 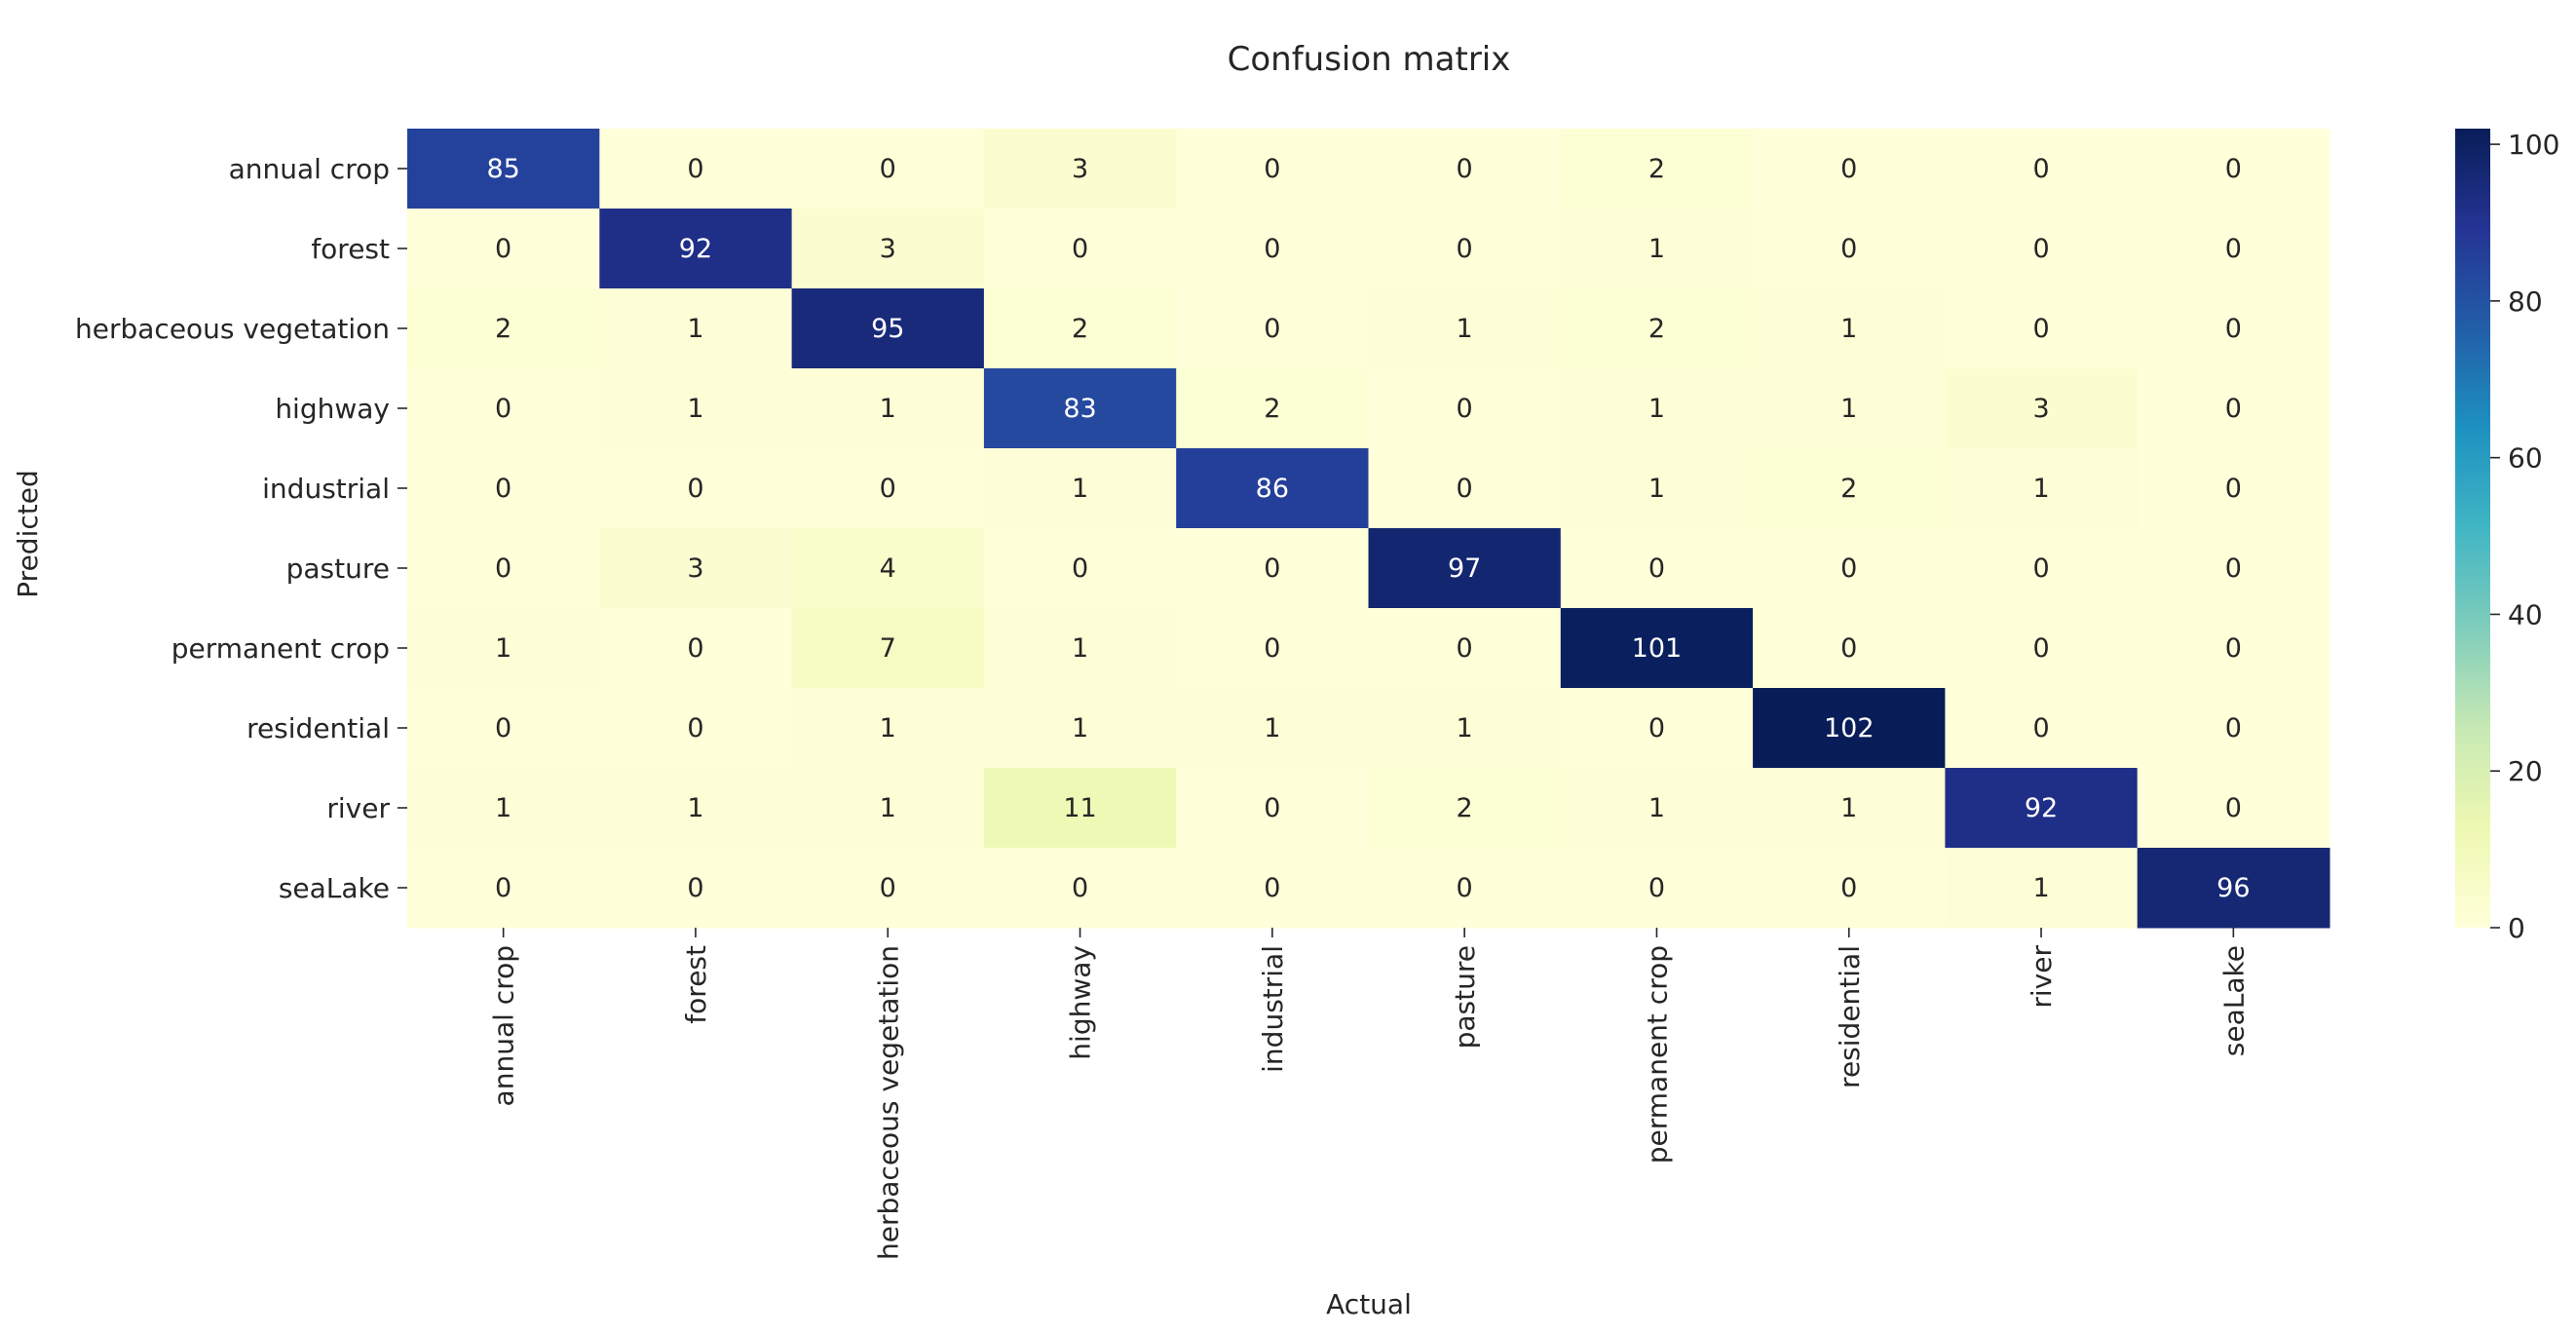 I want to click on y-tick-label: river, so click(x=358, y=808).